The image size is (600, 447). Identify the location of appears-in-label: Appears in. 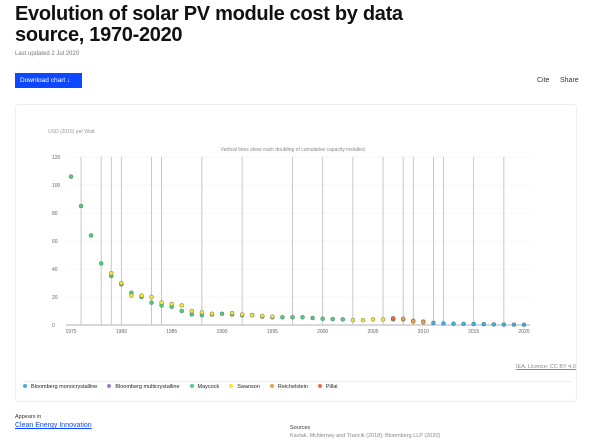
(28, 417).